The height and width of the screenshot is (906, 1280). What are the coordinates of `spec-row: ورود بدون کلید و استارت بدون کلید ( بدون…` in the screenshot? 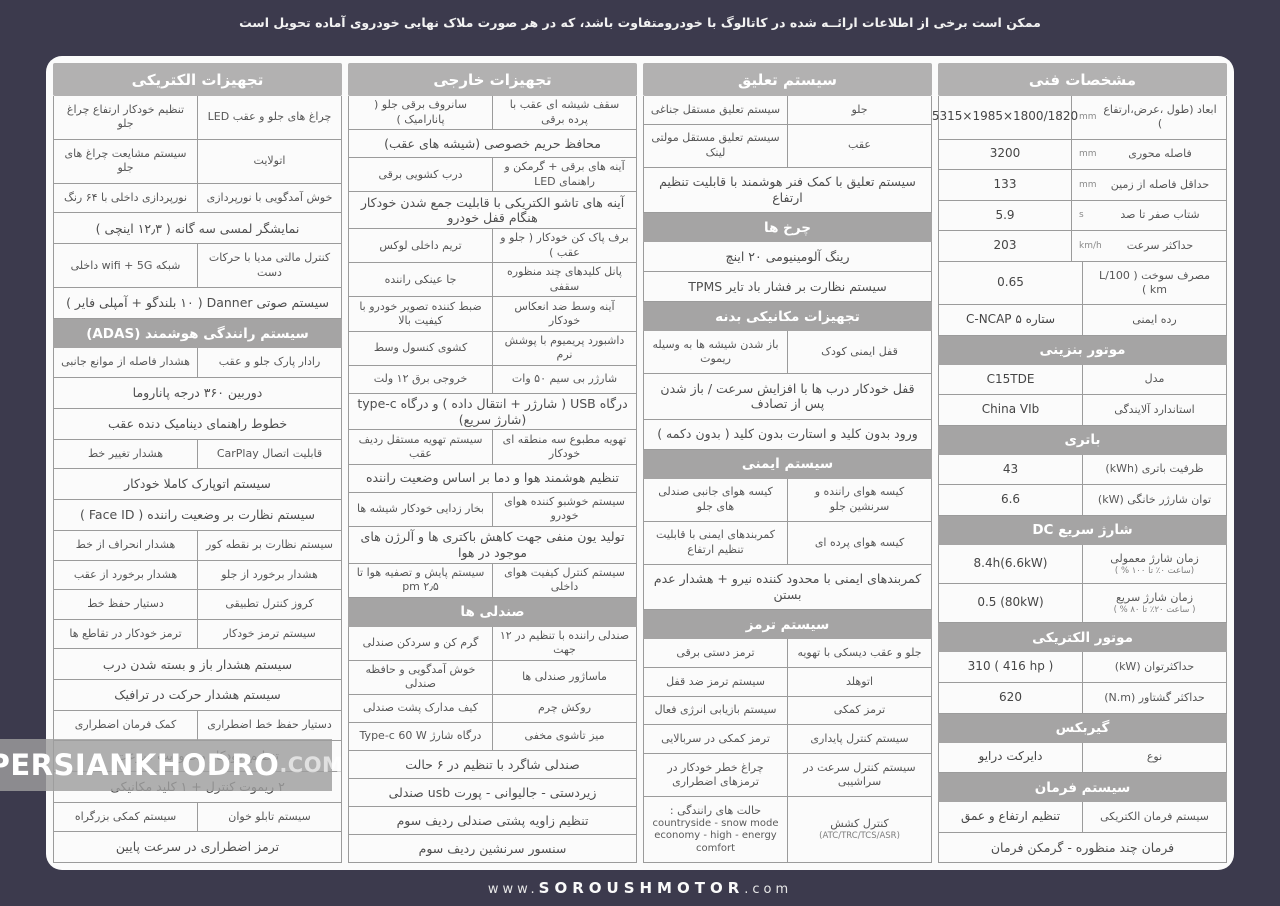 It's located at (787, 435).